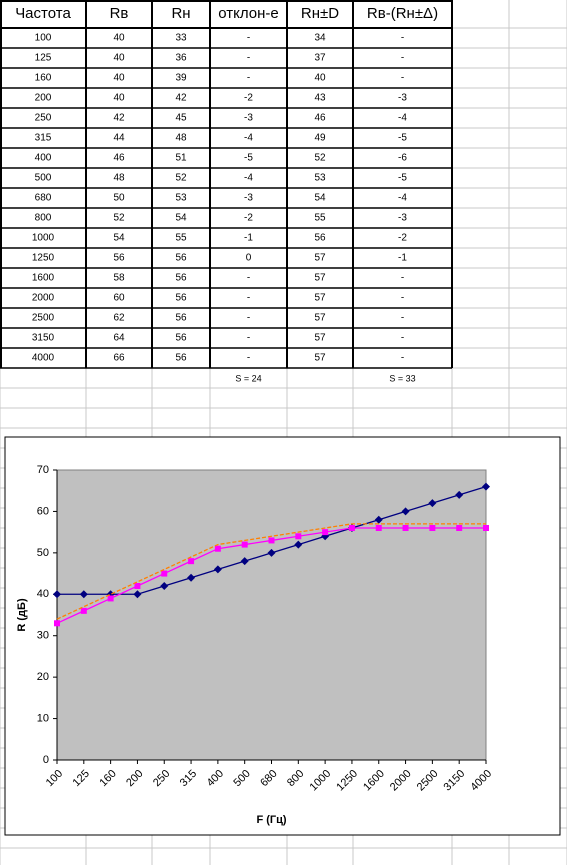  What do you see at coordinates (271, 571) in the screenshot?
I see `series-line` at bounding box center [271, 571].